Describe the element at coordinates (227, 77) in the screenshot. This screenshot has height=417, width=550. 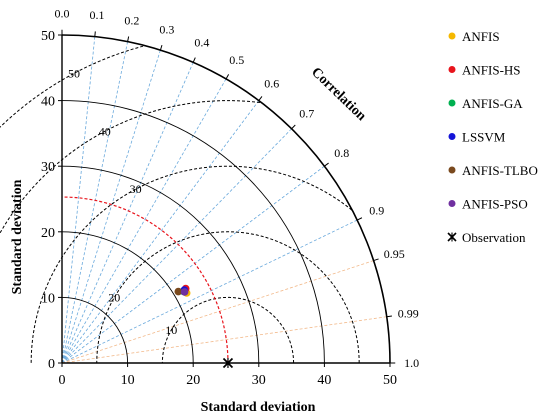
I see `corr-tick-0.5` at that location.